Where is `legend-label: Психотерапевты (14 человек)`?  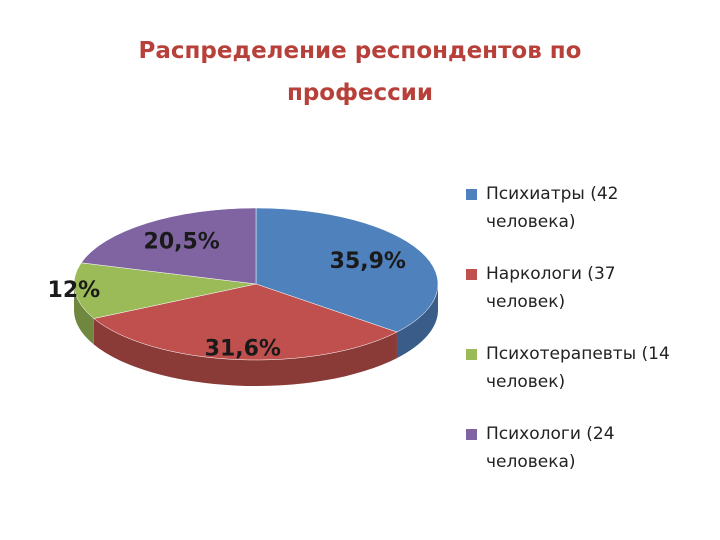
legend-label: Психотерапевты (14 человек) is located at coordinates (578, 368).